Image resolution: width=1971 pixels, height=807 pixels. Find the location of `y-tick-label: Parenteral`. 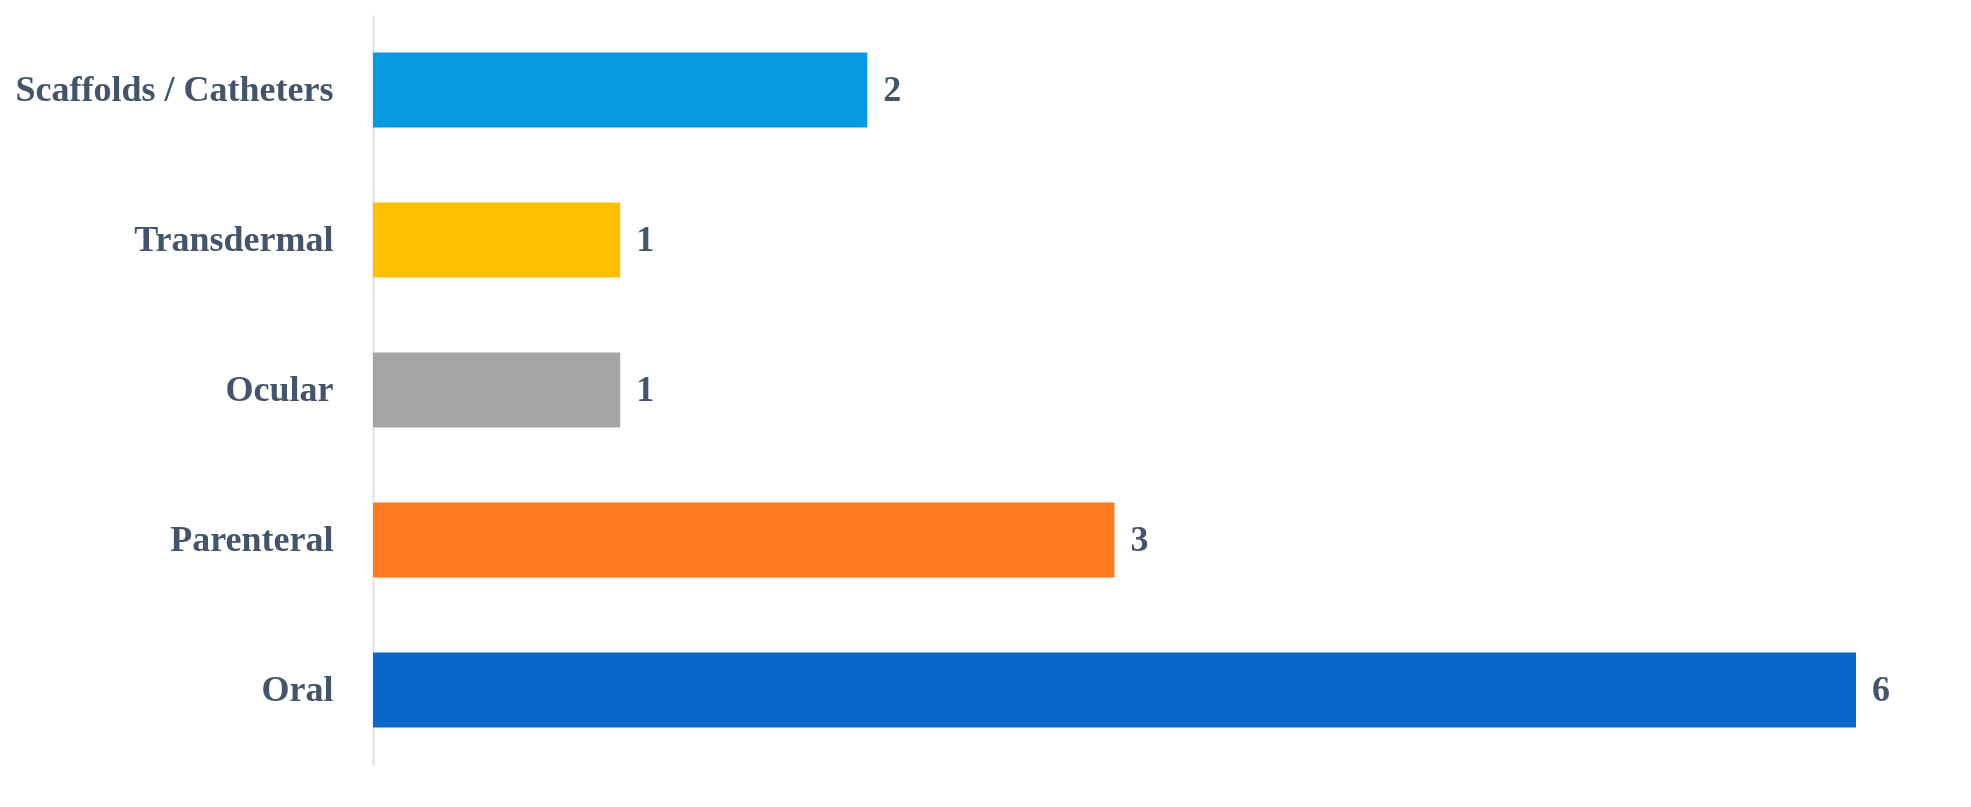

y-tick-label: Parenteral is located at coordinates (252, 539).